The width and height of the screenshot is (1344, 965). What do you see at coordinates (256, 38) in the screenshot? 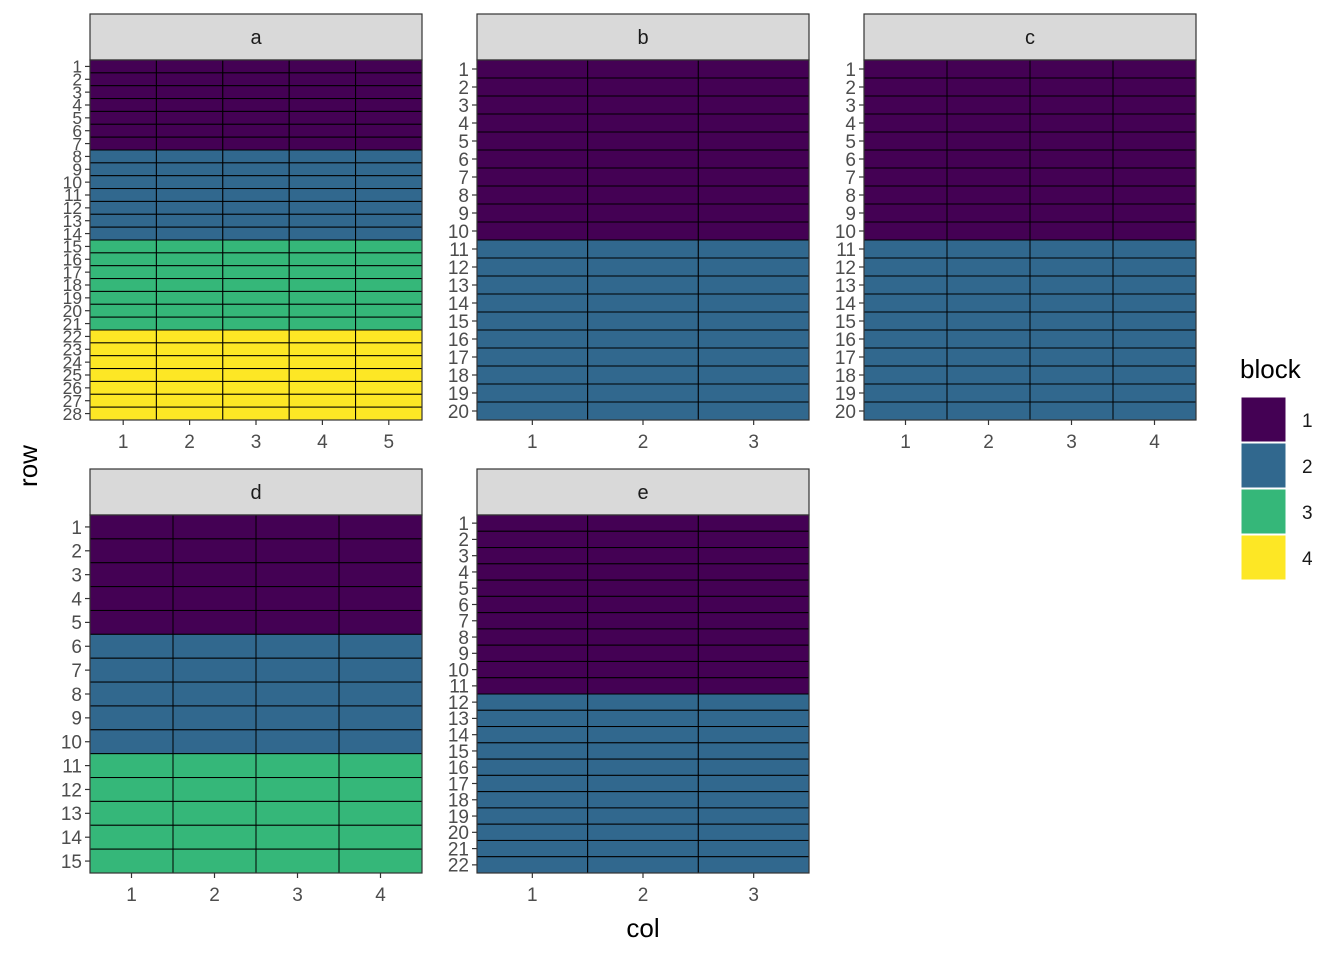
I see `facet-strip-label: a` at bounding box center [256, 38].